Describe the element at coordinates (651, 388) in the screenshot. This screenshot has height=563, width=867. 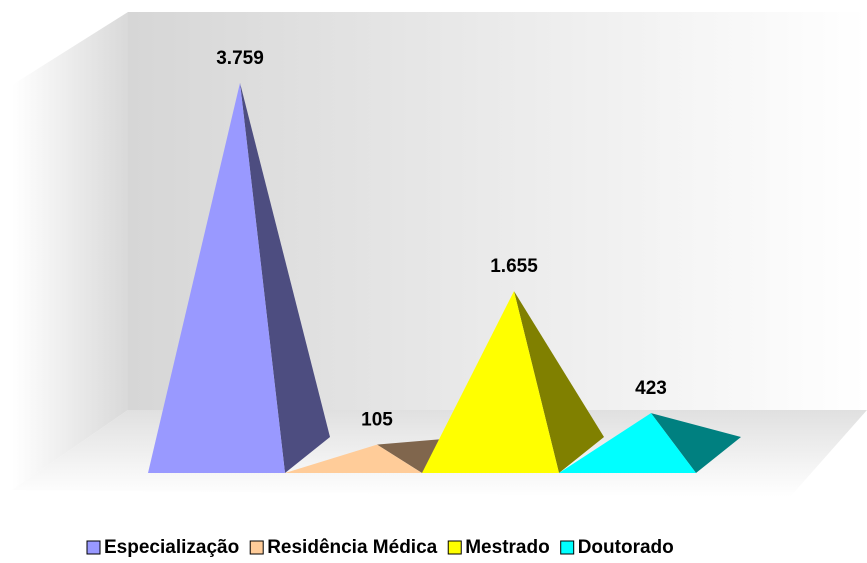
I see `value-label: 423` at that location.